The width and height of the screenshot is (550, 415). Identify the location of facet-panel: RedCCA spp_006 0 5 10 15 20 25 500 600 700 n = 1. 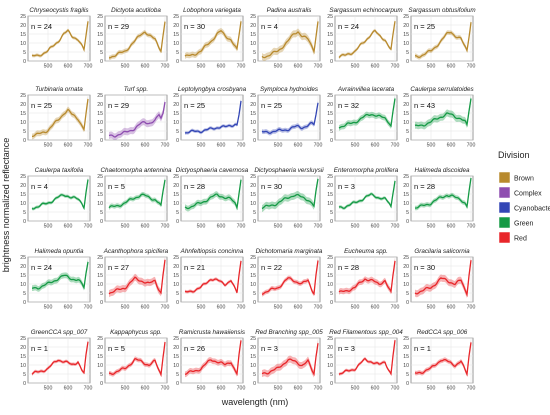
(439, 360).